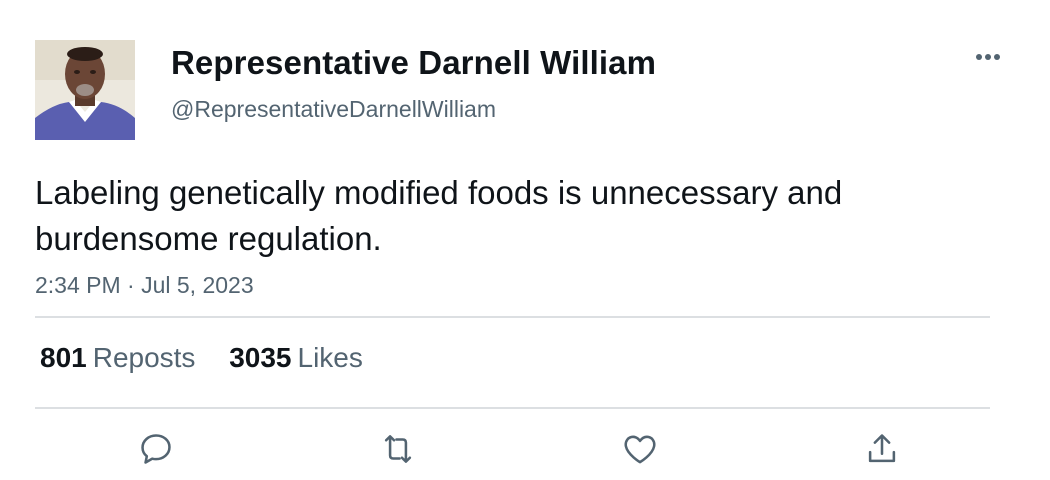 The height and width of the screenshot is (480, 1050). I want to click on divider-bottom, so click(512, 408).